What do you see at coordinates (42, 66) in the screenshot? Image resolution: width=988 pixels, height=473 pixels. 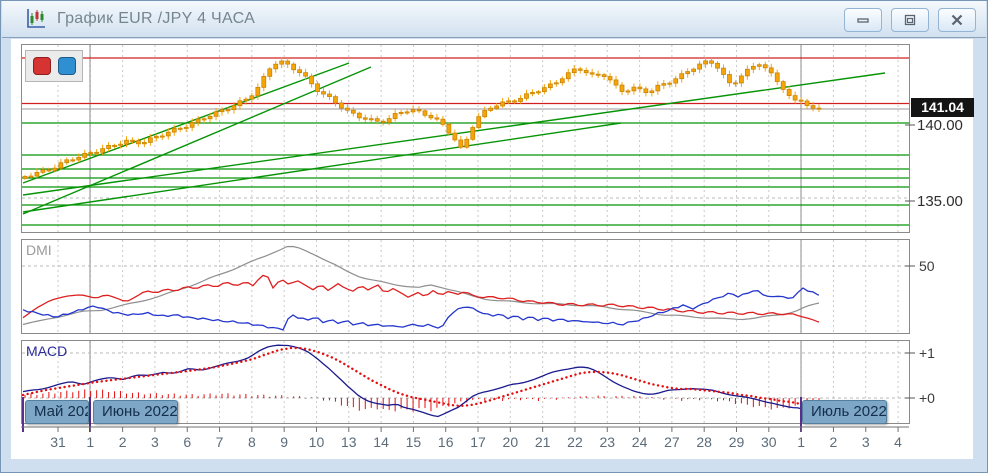 I see `red-marker-button` at bounding box center [42, 66].